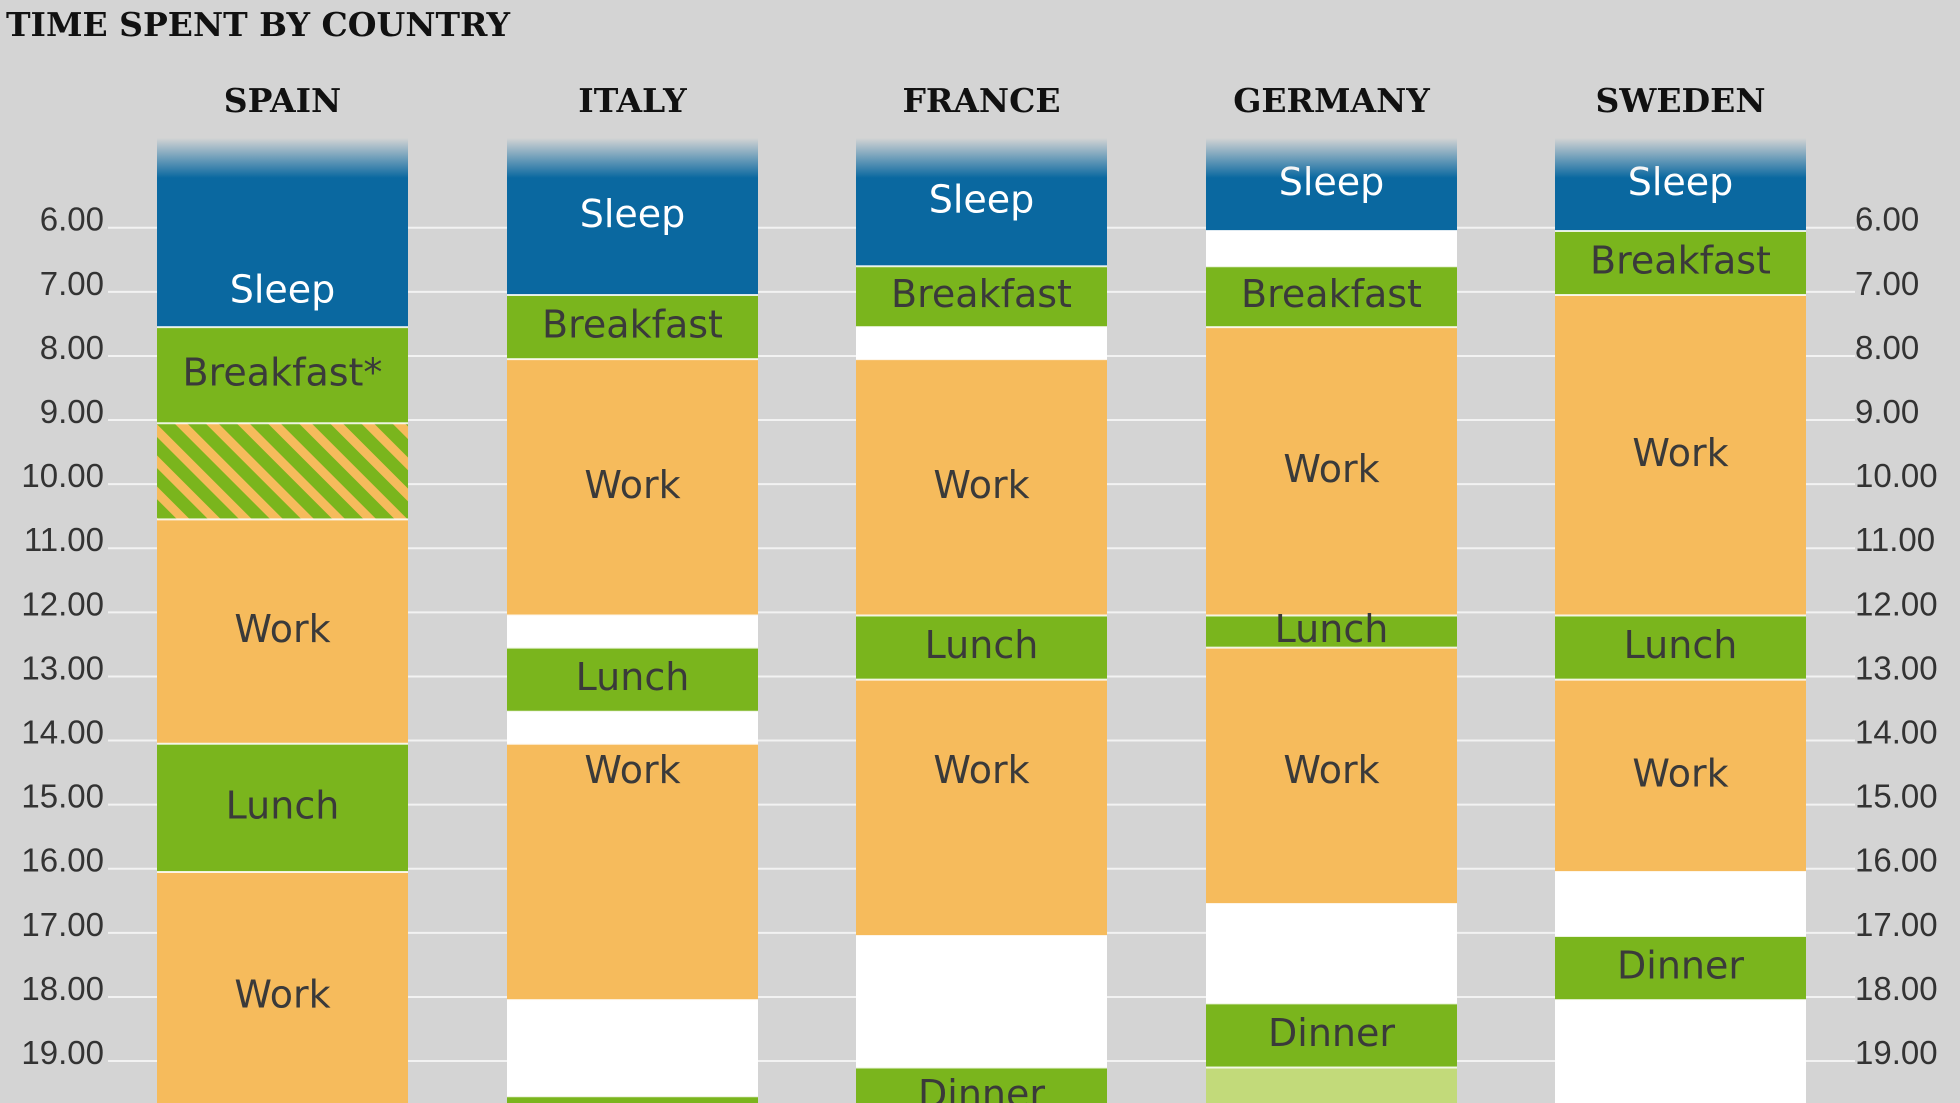 The image size is (1960, 1103). Describe the element at coordinates (1896, 796) in the screenshot. I see `y-tick-label-right: 15.00` at that location.